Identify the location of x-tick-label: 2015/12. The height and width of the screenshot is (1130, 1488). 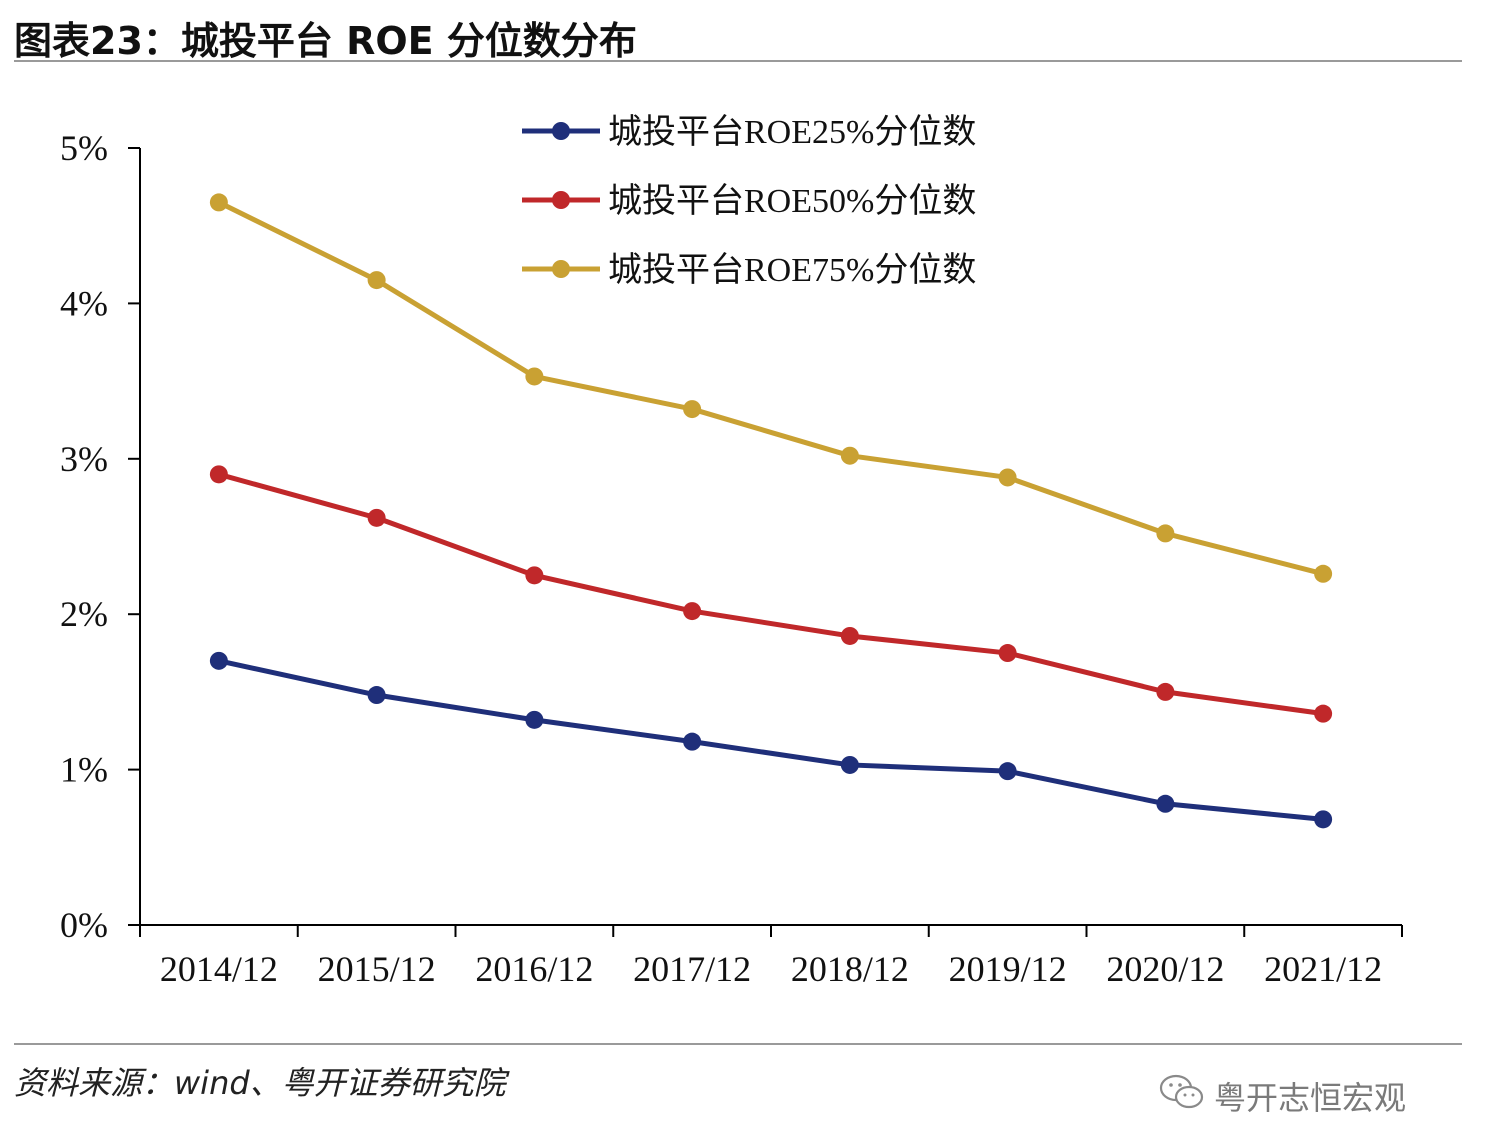
(377, 969).